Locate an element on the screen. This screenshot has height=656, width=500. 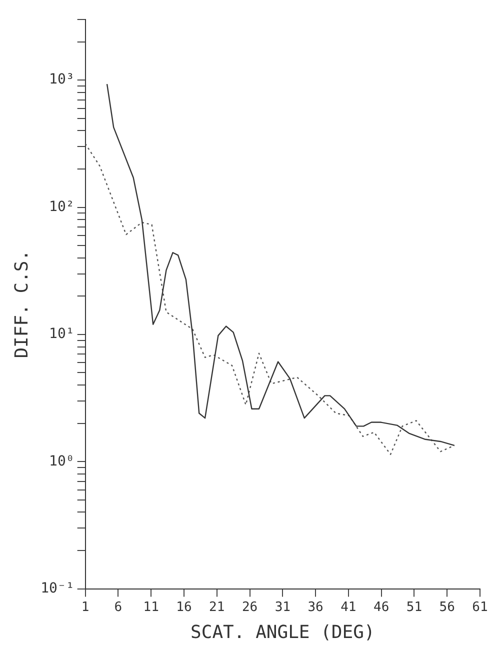
x-tick-label: 26 is located at coordinates (250, 607).